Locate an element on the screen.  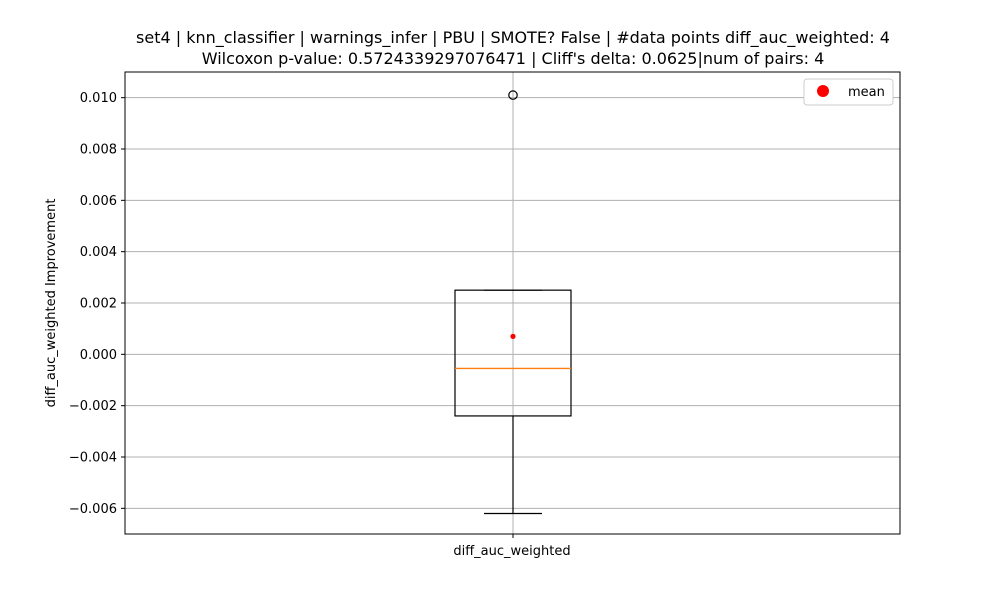
y-tick-label: 0.000 is located at coordinates (98, 355).